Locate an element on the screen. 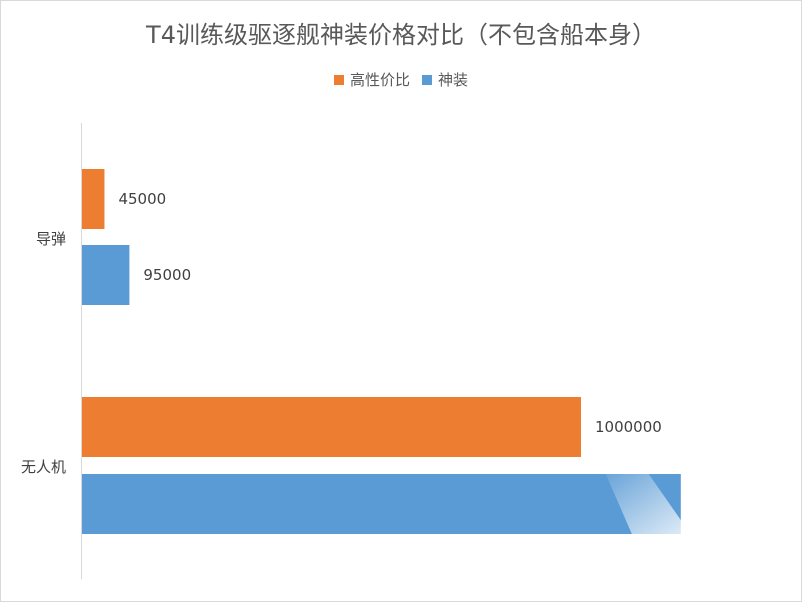  category-label: 导弹 is located at coordinates (51, 239).